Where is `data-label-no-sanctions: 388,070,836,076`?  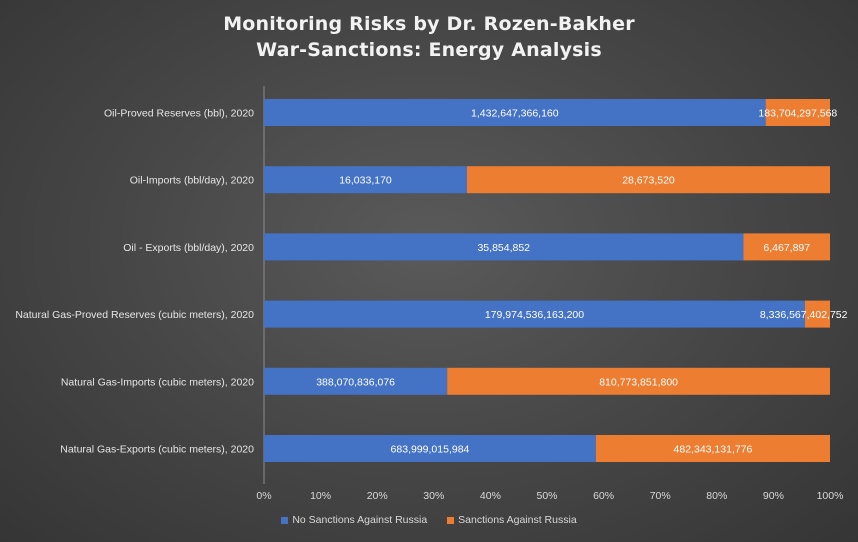
data-label-no-sanctions: 388,070,836,076 is located at coordinates (355, 382).